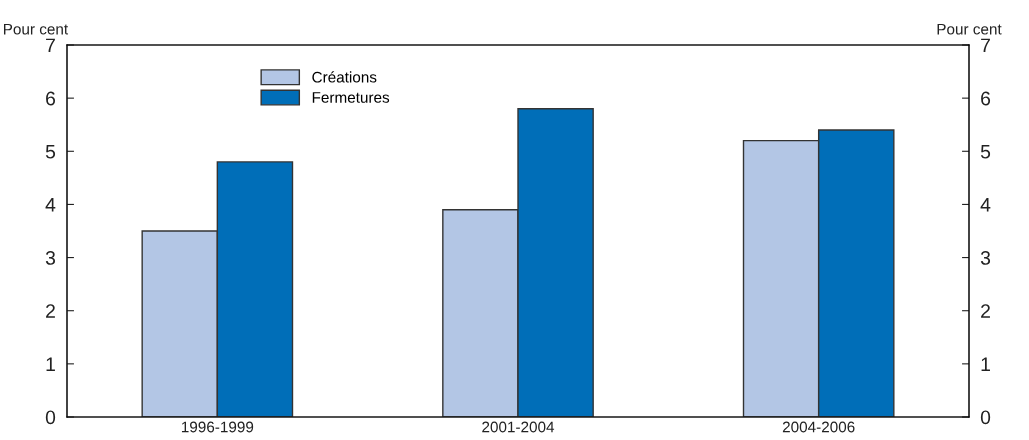 The image size is (1029, 440). What do you see at coordinates (985, 258) in the screenshot?
I see `y2-tick-label: 3` at bounding box center [985, 258].